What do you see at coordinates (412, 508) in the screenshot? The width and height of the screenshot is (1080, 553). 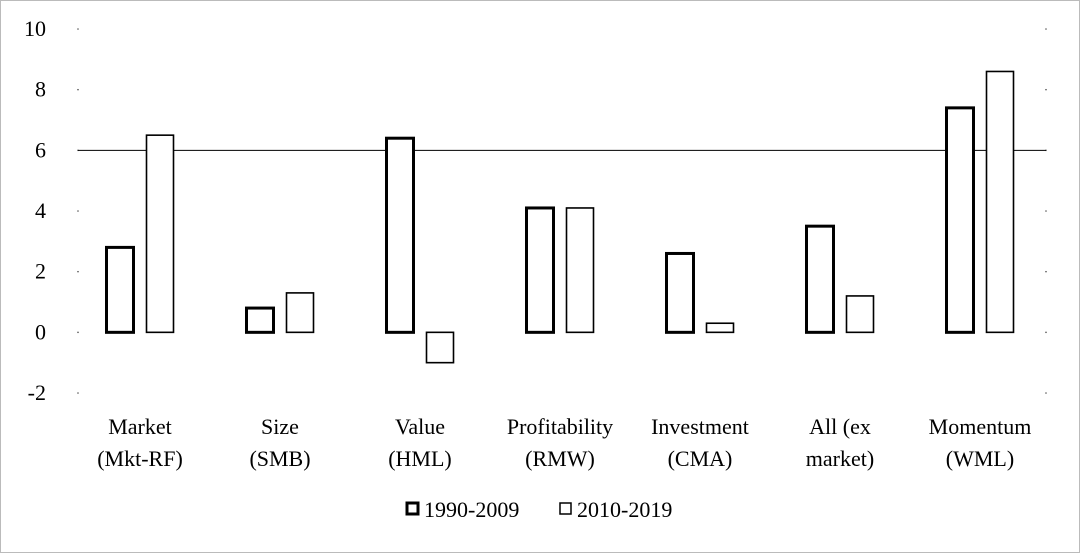 I see `legend-swatch-1990-2009` at bounding box center [412, 508].